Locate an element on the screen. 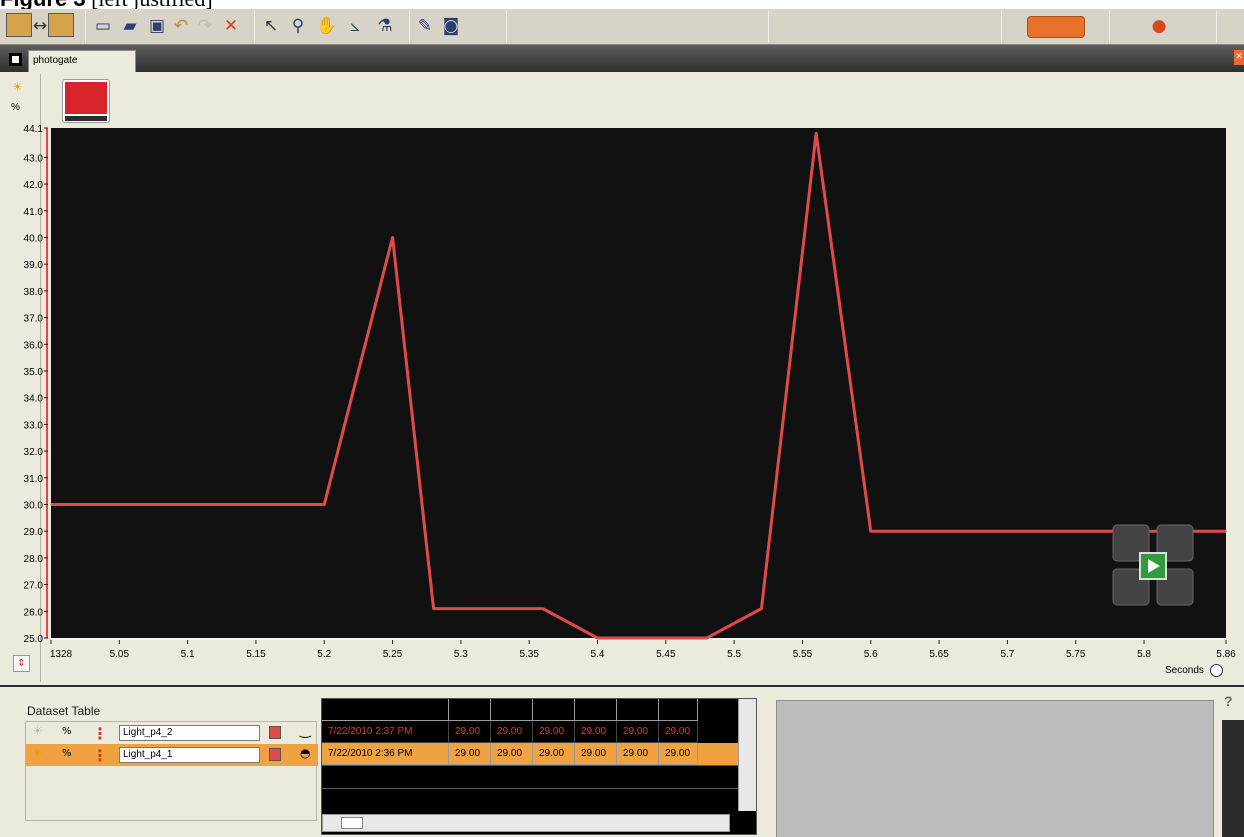  y-tick-label: 41.0 is located at coordinates (34, 212).